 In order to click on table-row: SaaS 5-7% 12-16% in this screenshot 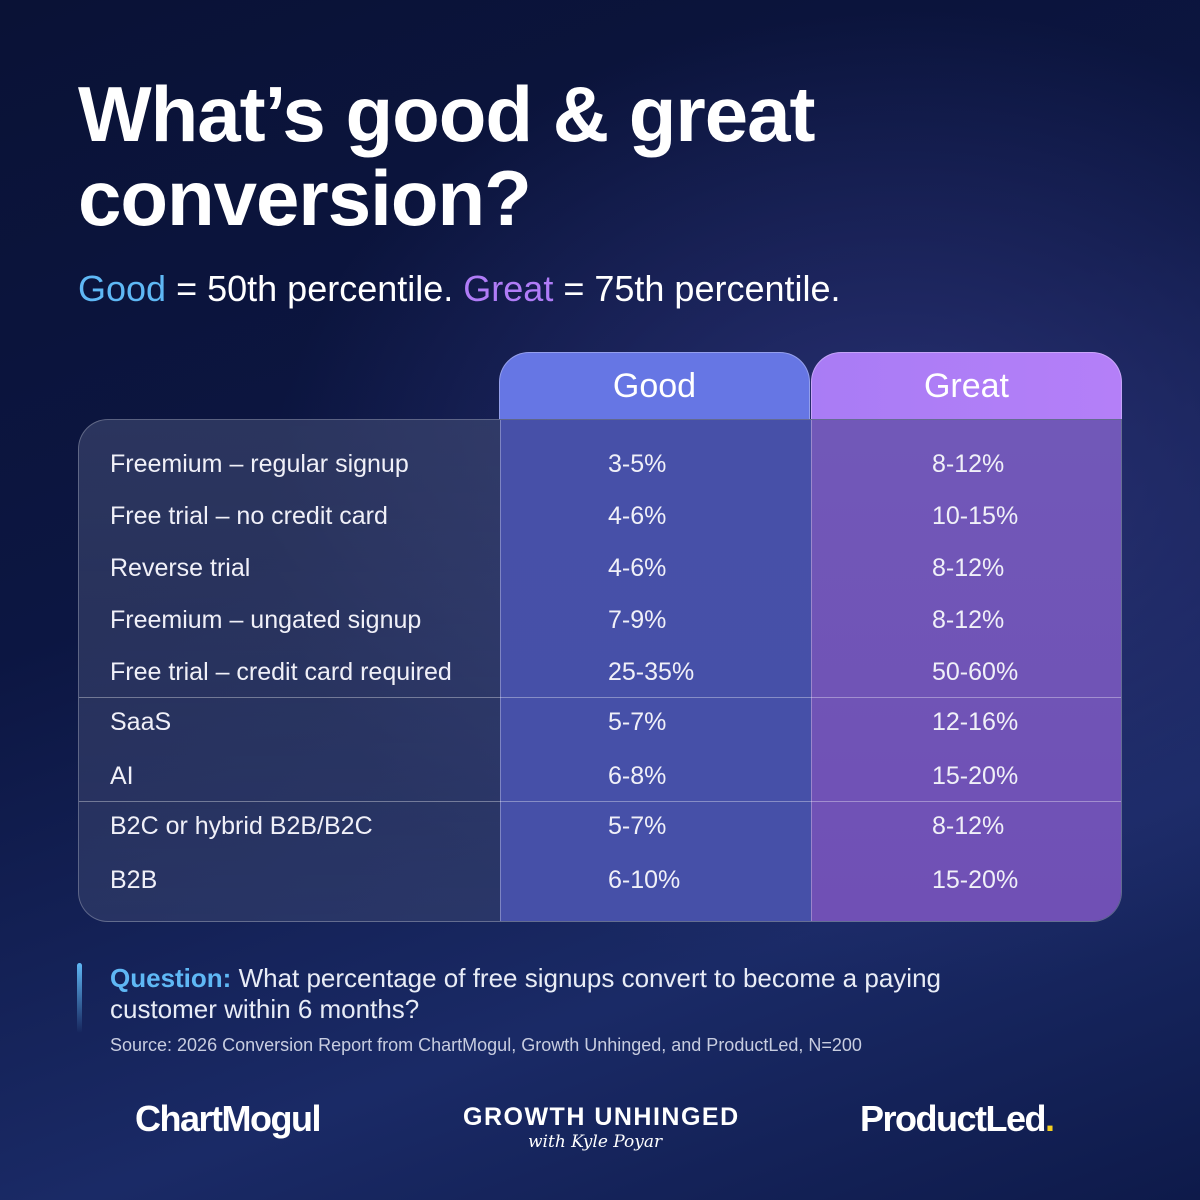, I will do `click(600, 722)`.